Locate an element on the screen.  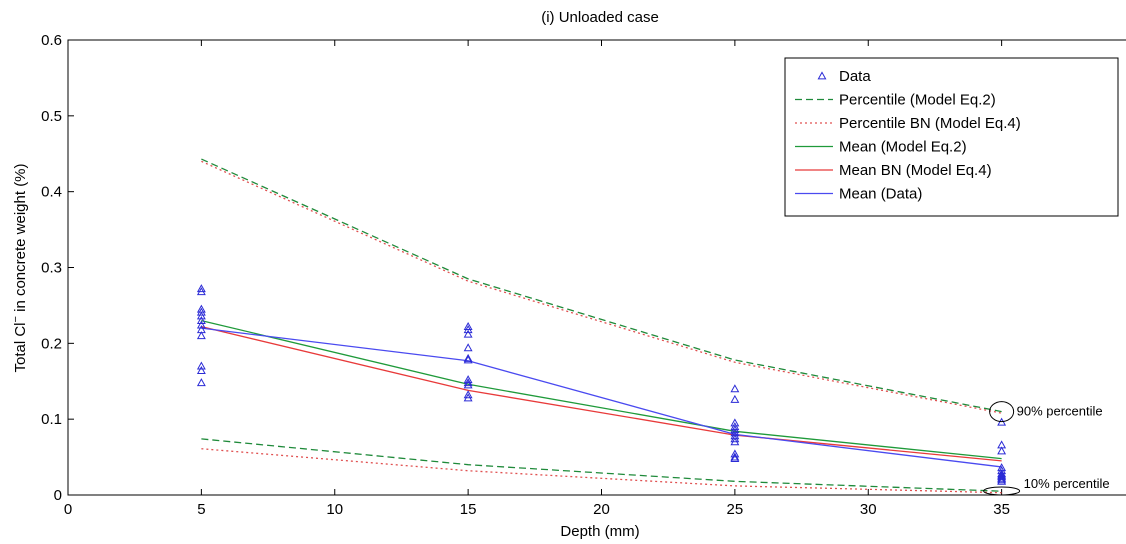
legend-label: Mean (Data) is located at coordinates (880, 194).